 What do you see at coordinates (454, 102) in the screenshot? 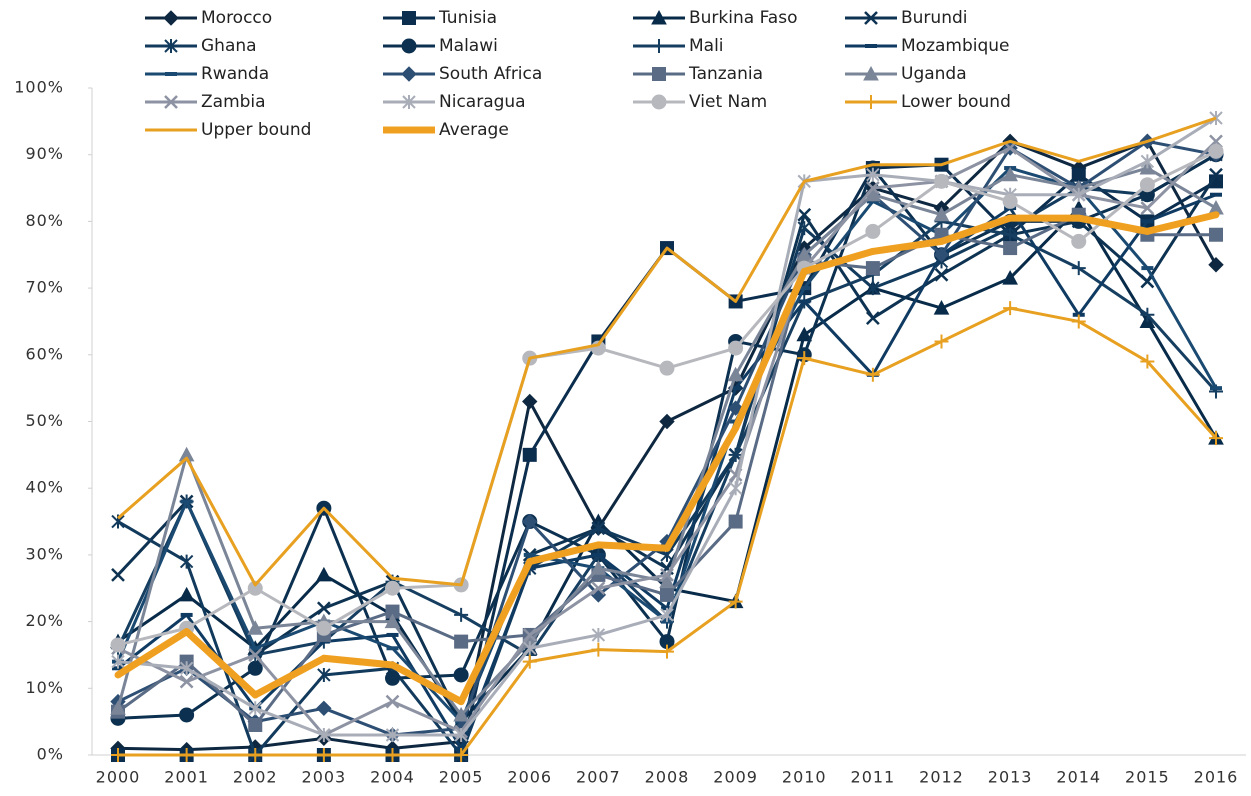
I see `legend-entry: Nicaragua` at bounding box center [454, 102].